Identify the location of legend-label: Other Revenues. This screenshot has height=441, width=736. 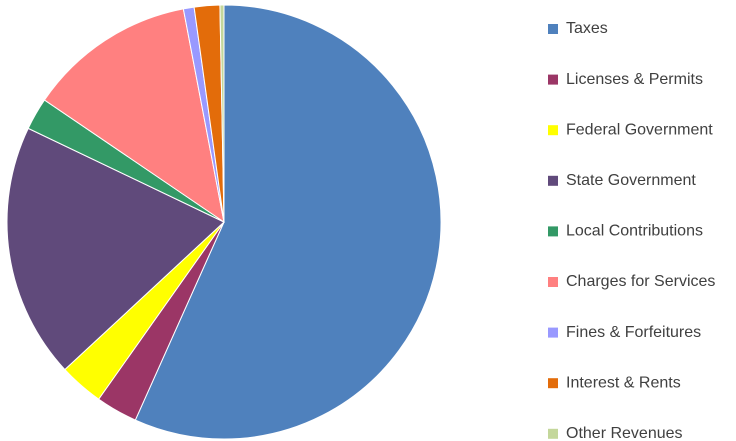
(624, 433).